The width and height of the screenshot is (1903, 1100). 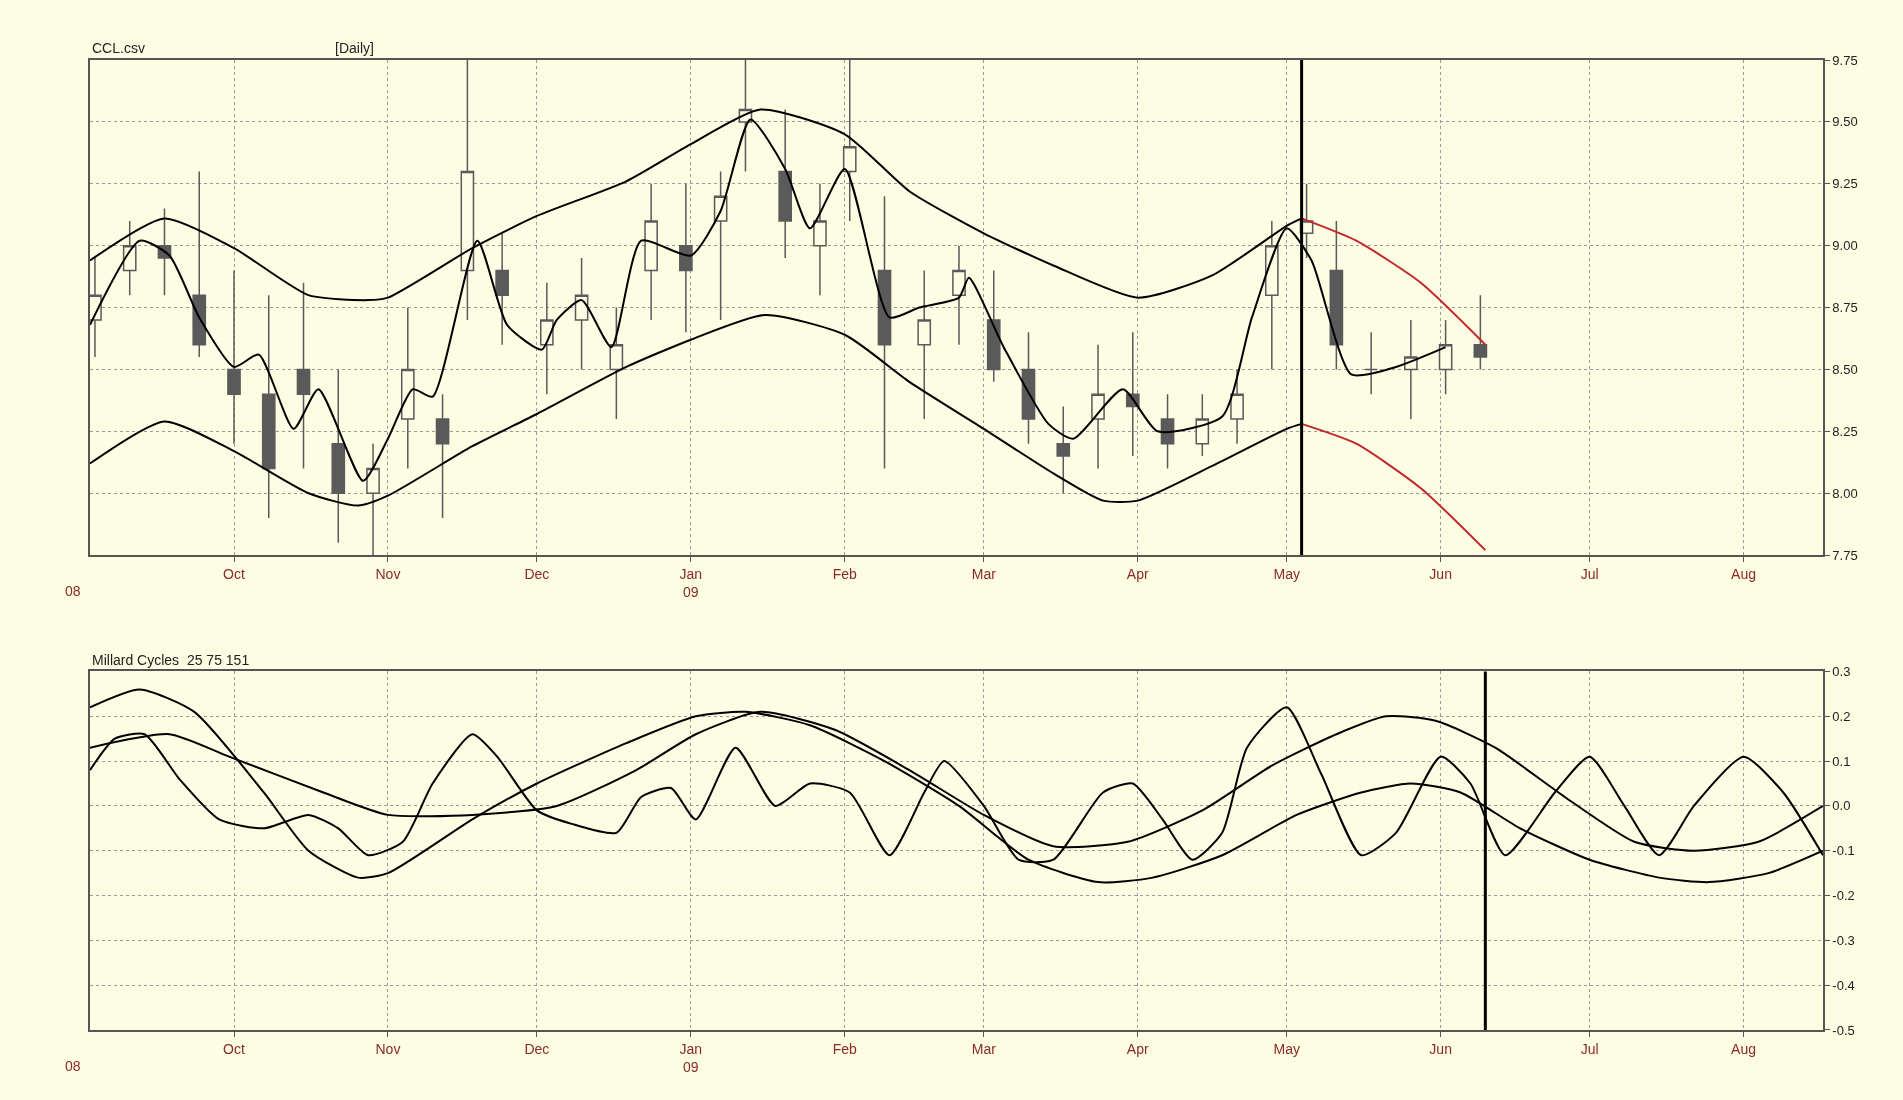 What do you see at coordinates (1843, 940) in the screenshot?
I see `y-tick-label: -0.3` at bounding box center [1843, 940].